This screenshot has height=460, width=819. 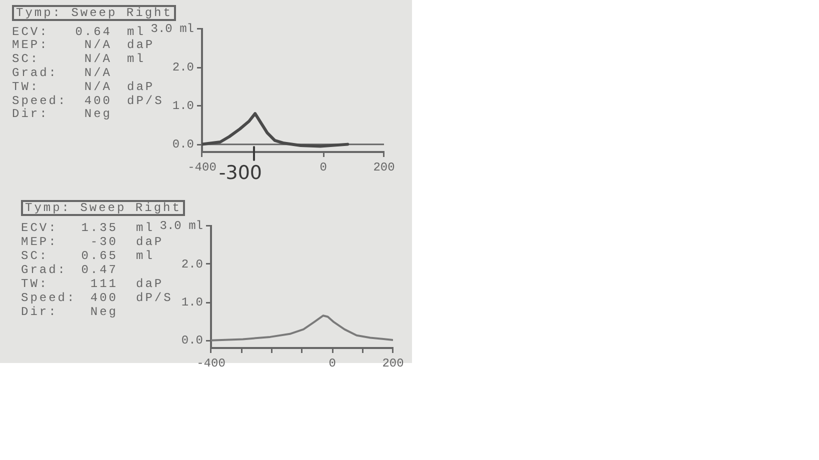 I want to click on text: Grad: N/A, so click(x=62, y=73).